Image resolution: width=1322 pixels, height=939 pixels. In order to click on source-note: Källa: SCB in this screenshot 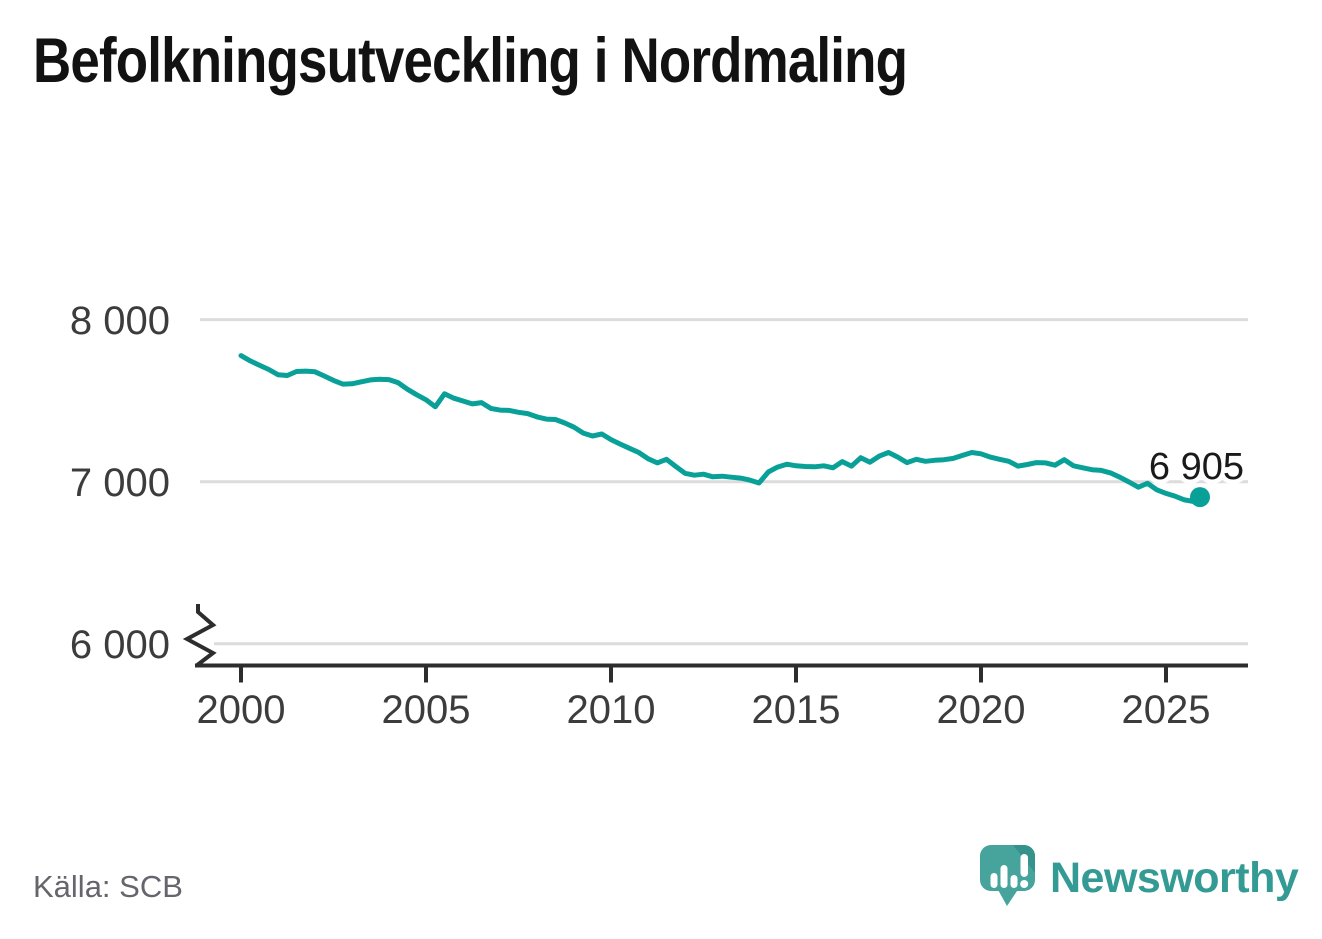, I will do `click(108, 886)`.